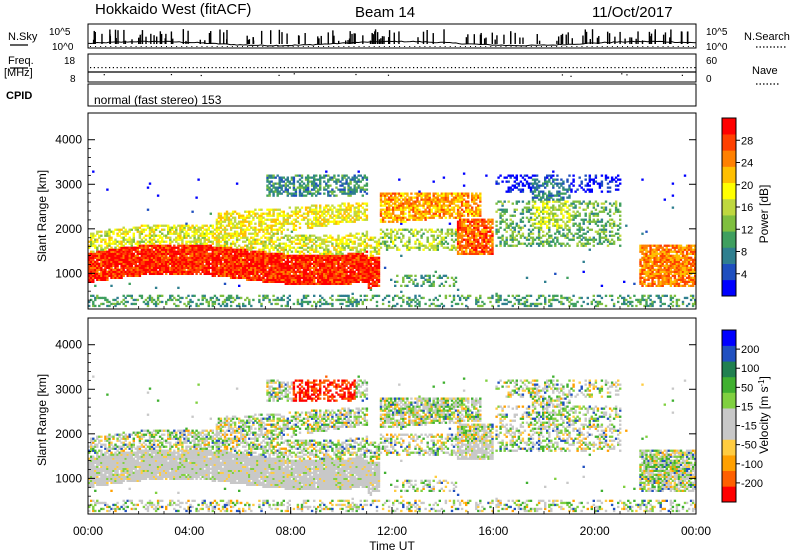 The height and width of the screenshot is (554, 800). What do you see at coordinates (767, 37) in the screenshot?
I see `nsearch-label: N.Search` at bounding box center [767, 37].